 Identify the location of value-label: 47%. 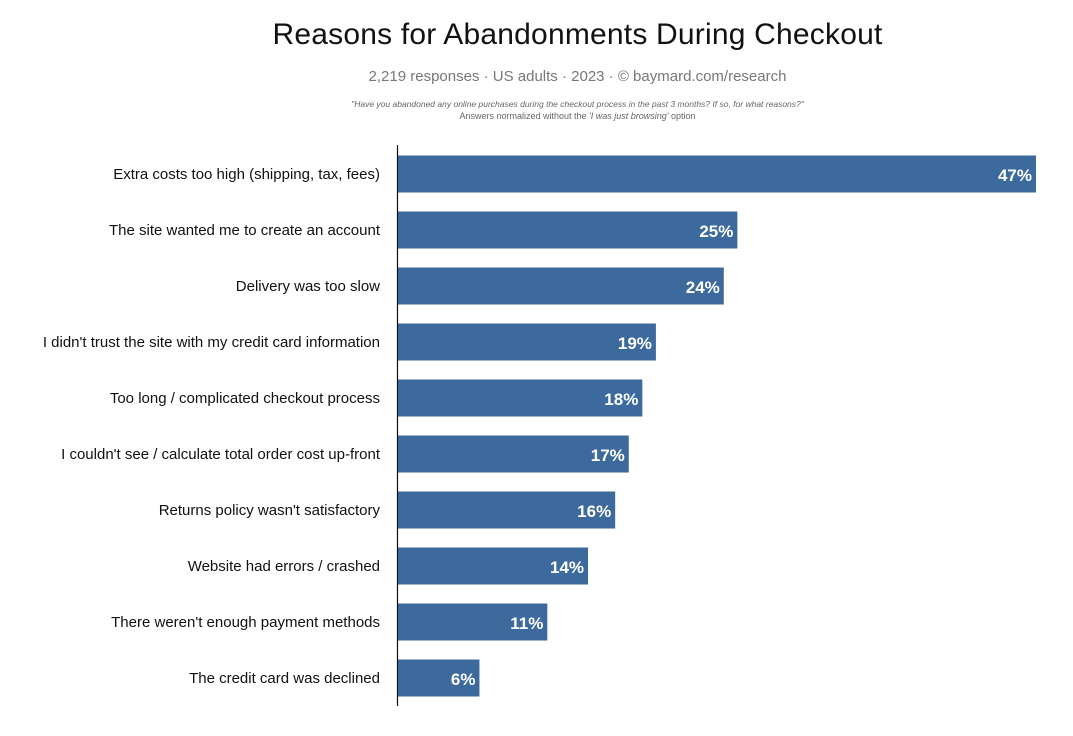
(1015, 175).